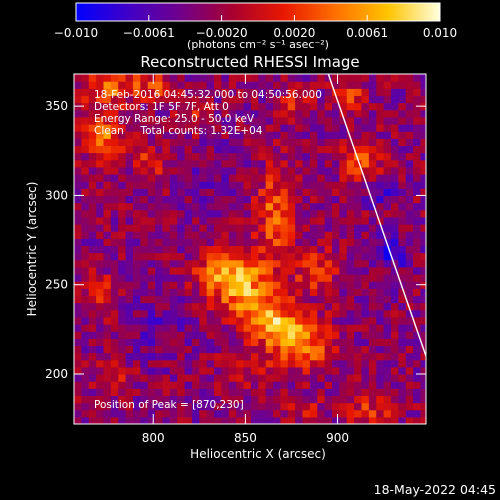  I want to click on chart-title: Reconstructed RHESSI Image, so click(249, 62).